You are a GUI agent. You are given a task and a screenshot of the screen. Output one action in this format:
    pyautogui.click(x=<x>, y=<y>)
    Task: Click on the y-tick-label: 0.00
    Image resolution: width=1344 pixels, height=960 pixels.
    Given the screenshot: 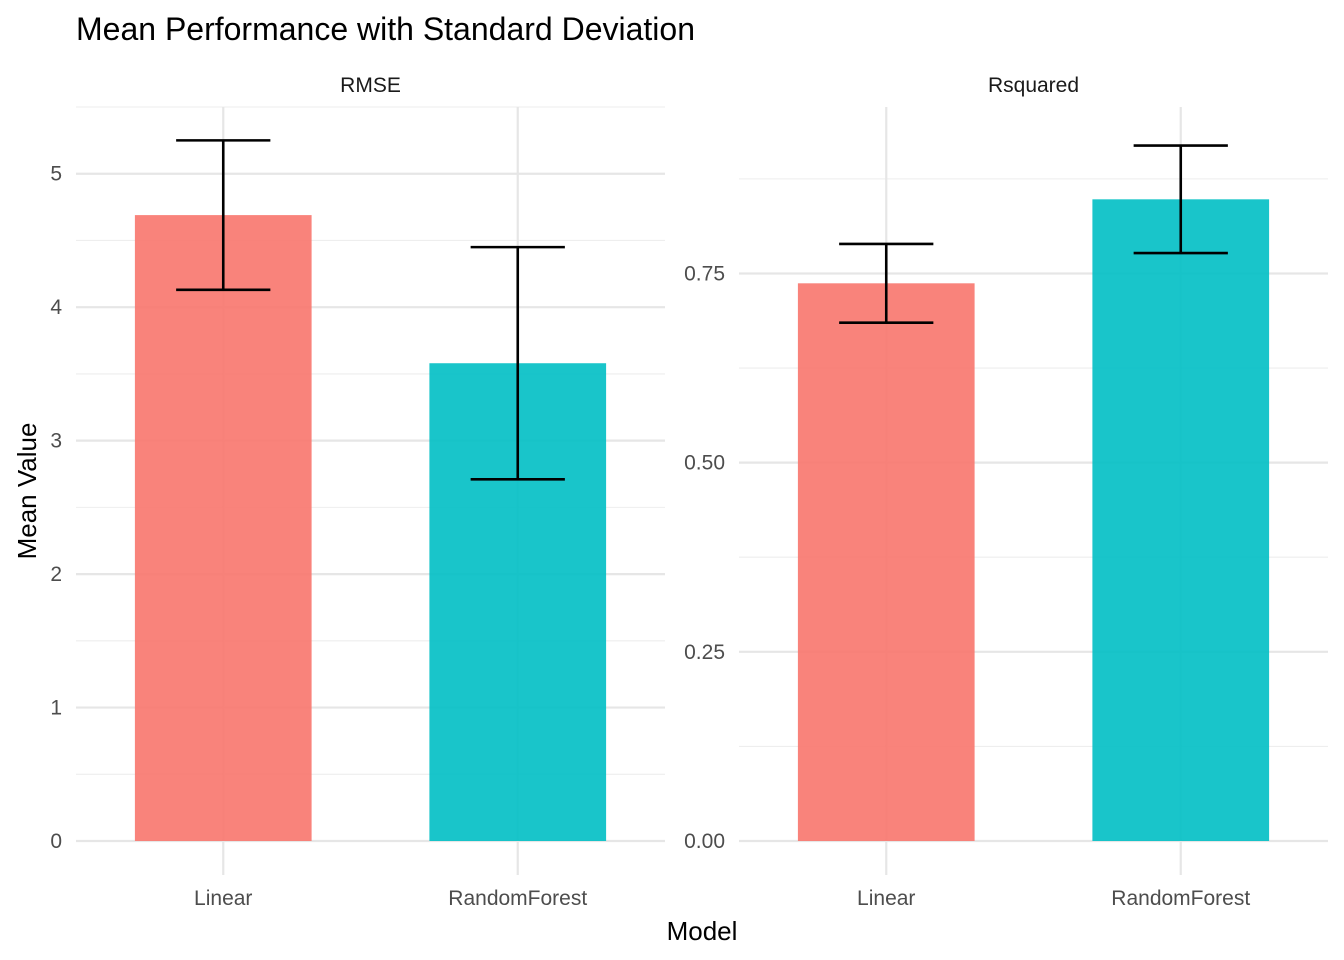 What is the action you would take?
    pyautogui.click(x=704, y=841)
    